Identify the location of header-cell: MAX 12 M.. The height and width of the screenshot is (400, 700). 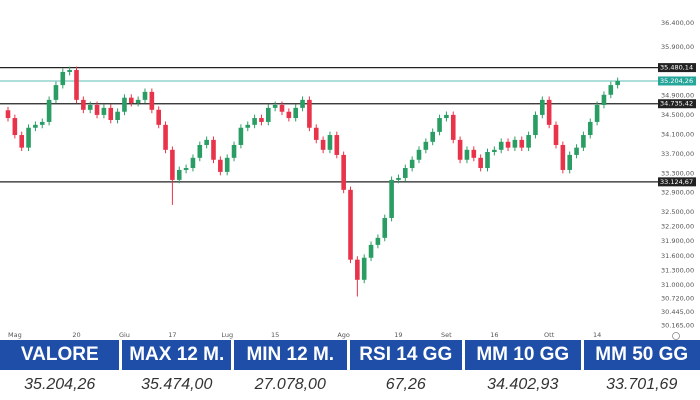
(177, 355).